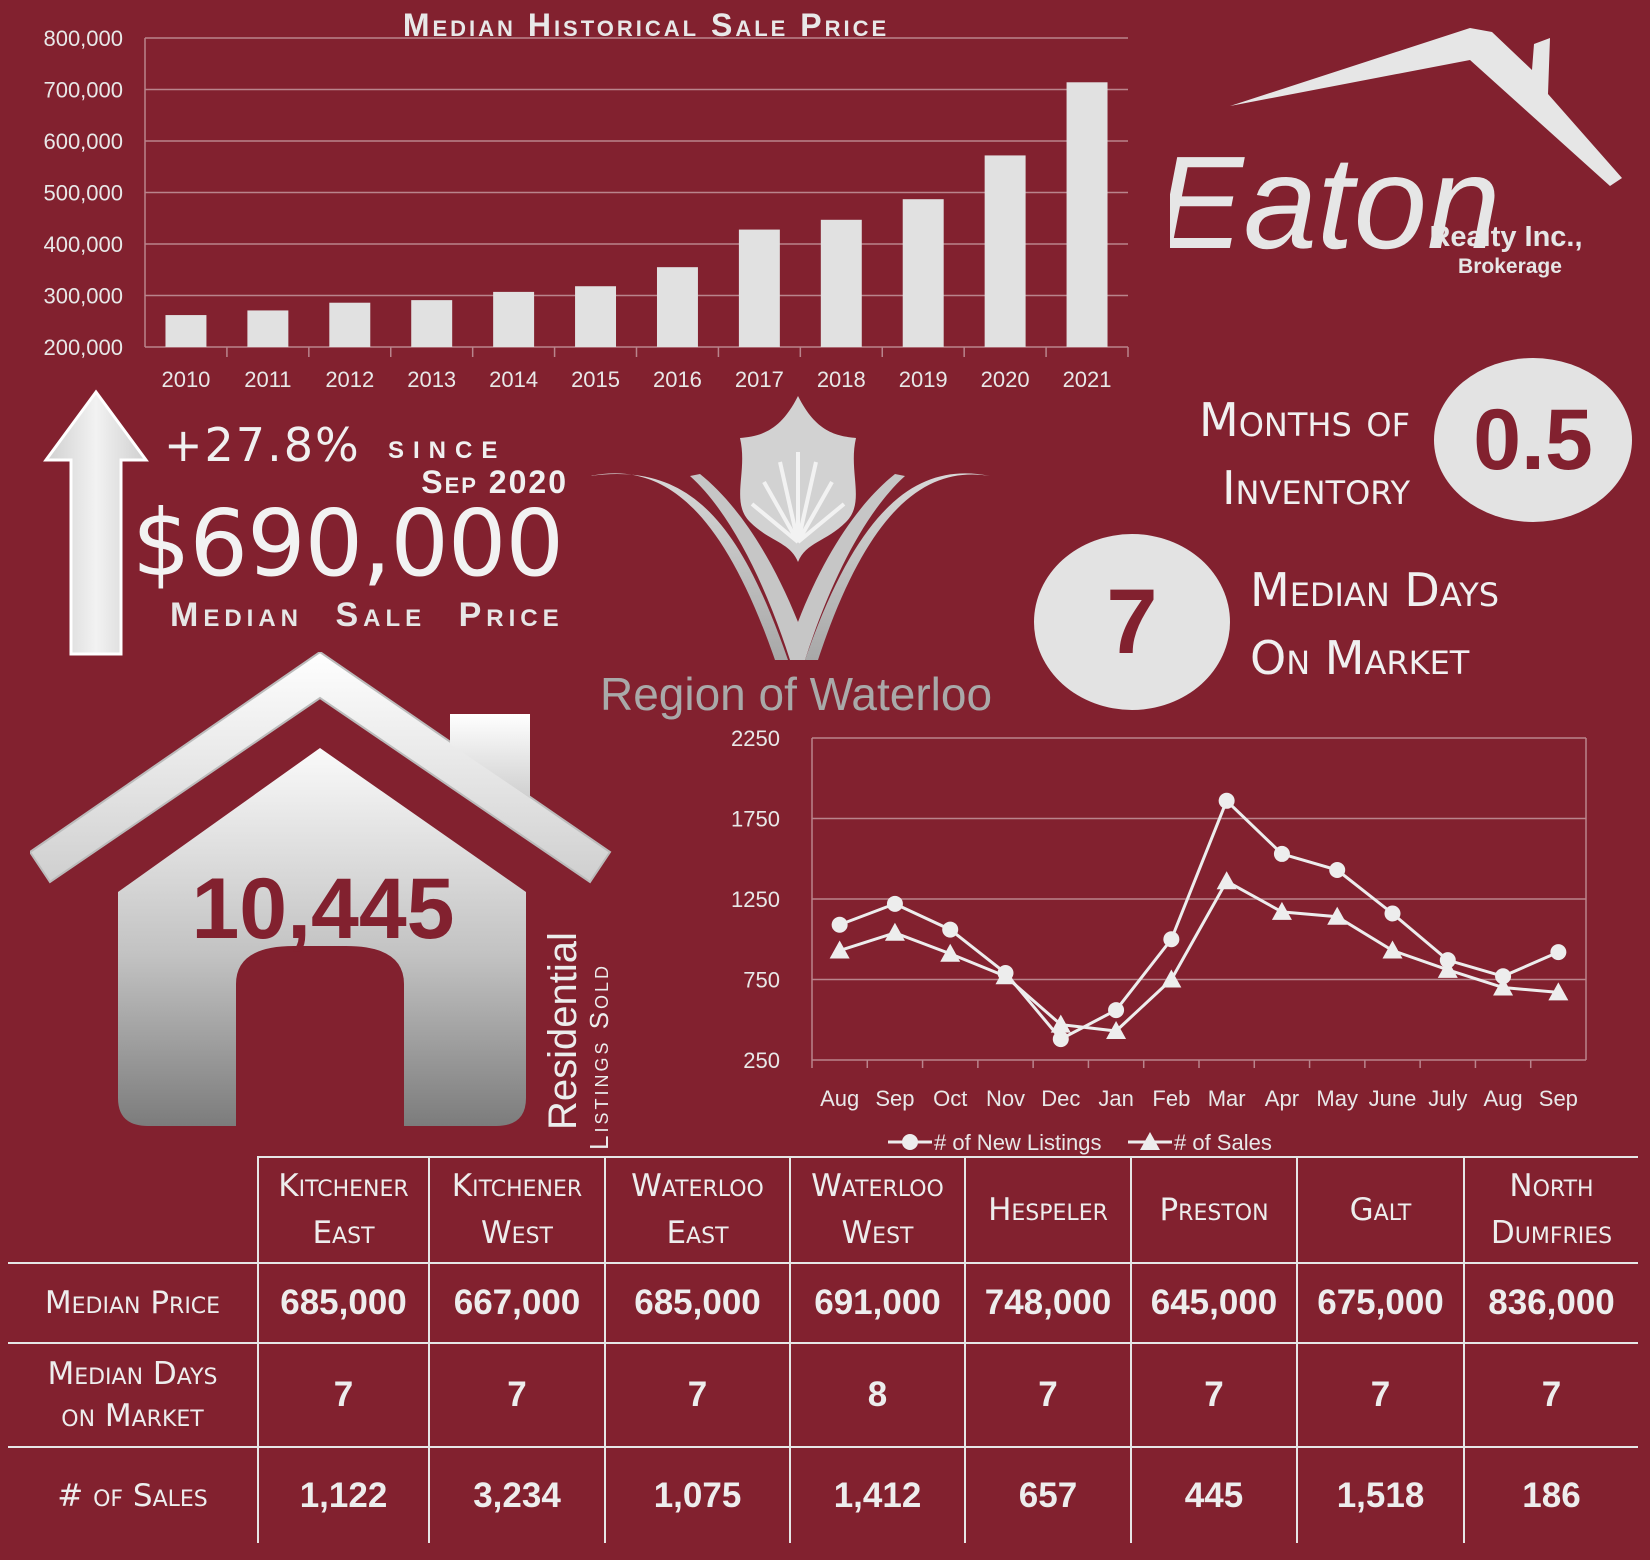 The width and height of the screenshot is (1650, 1560). Describe the element at coordinates (513, 379) in the screenshot. I see `bar-x-tick-label: 2014` at that location.